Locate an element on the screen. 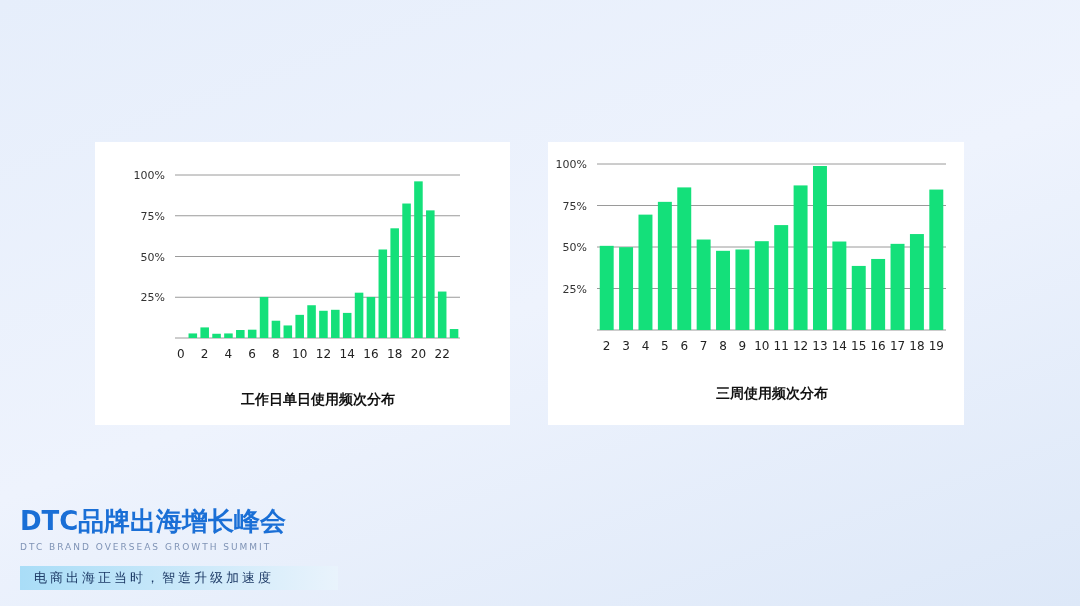 Image resolution: width=1080 pixels, height=606 pixels. text: 工作日单日使用频次分布 is located at coordinates (317, 399).